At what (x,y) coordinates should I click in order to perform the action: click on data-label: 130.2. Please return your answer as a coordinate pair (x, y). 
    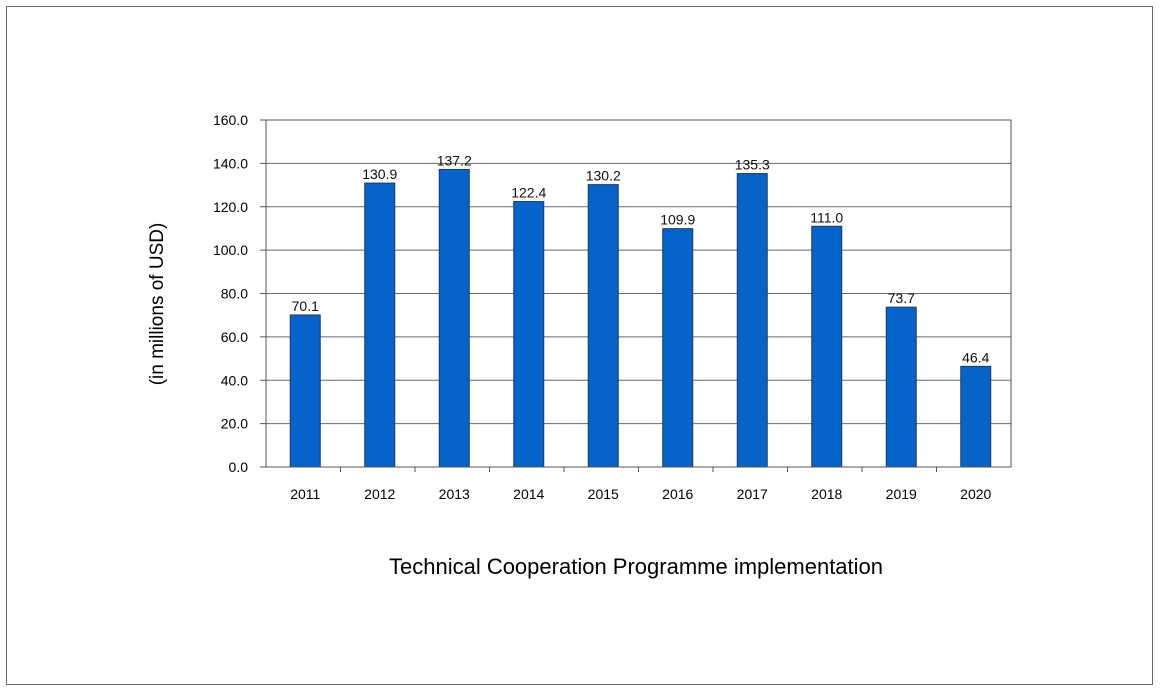
    Looking at the image, I should click on (603, 176).